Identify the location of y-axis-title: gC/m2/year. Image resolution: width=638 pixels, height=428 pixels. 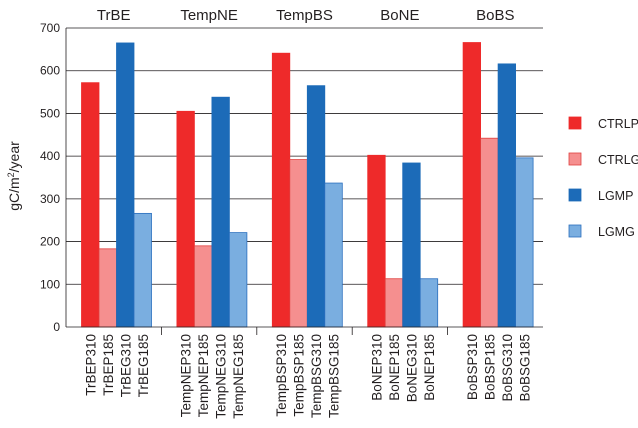
(14, 176).